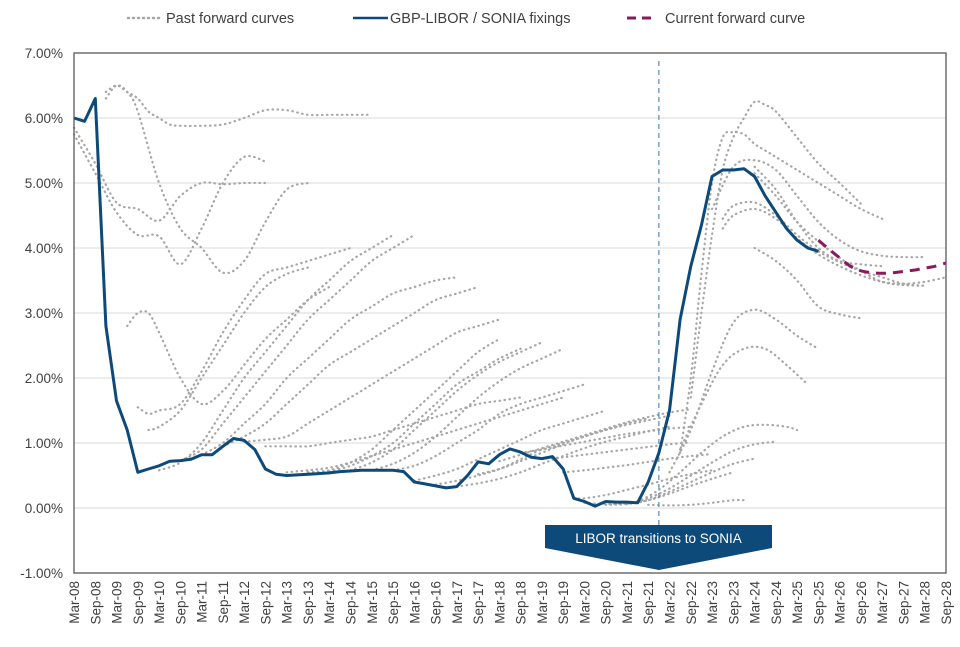 This screenshot has width=960, height=647. Describe the element at coordinates (244, 602) in the screenshot. I see `x-tick-label: Mar-12` at that location.